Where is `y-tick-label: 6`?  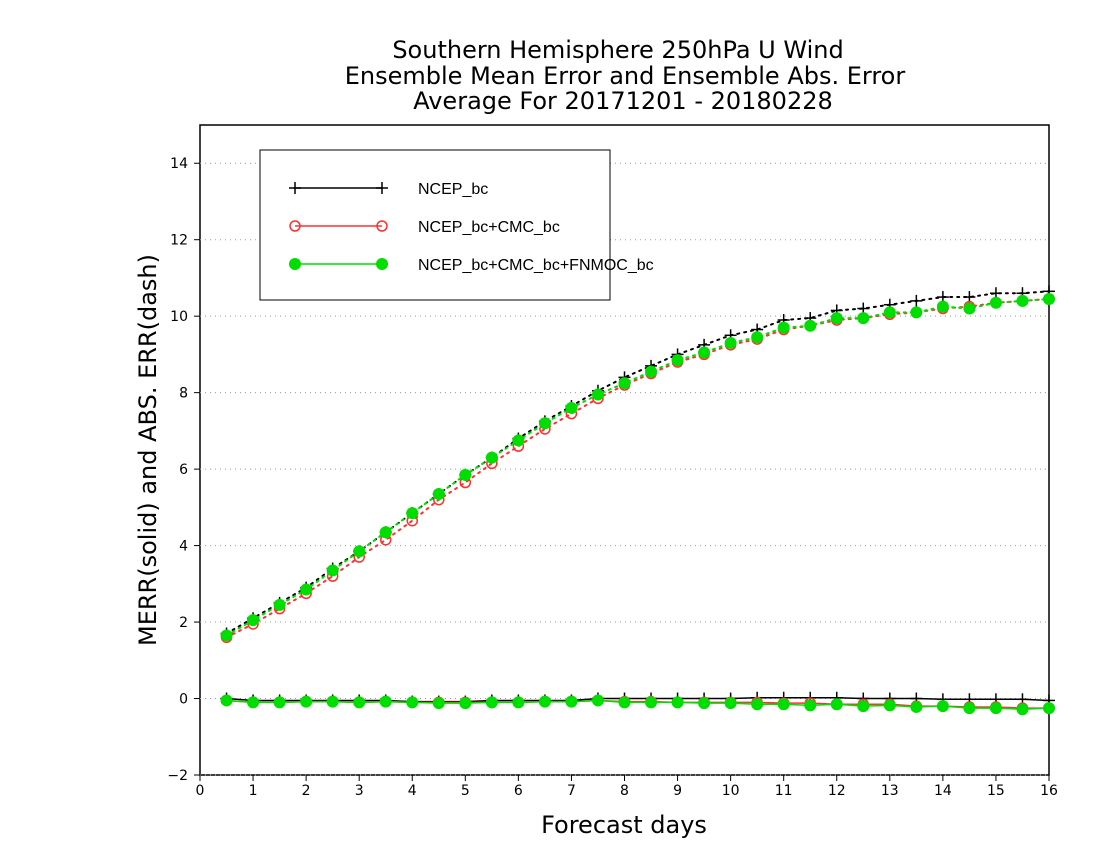 y-tick-label: 6 is located at coordinates (183, 470).